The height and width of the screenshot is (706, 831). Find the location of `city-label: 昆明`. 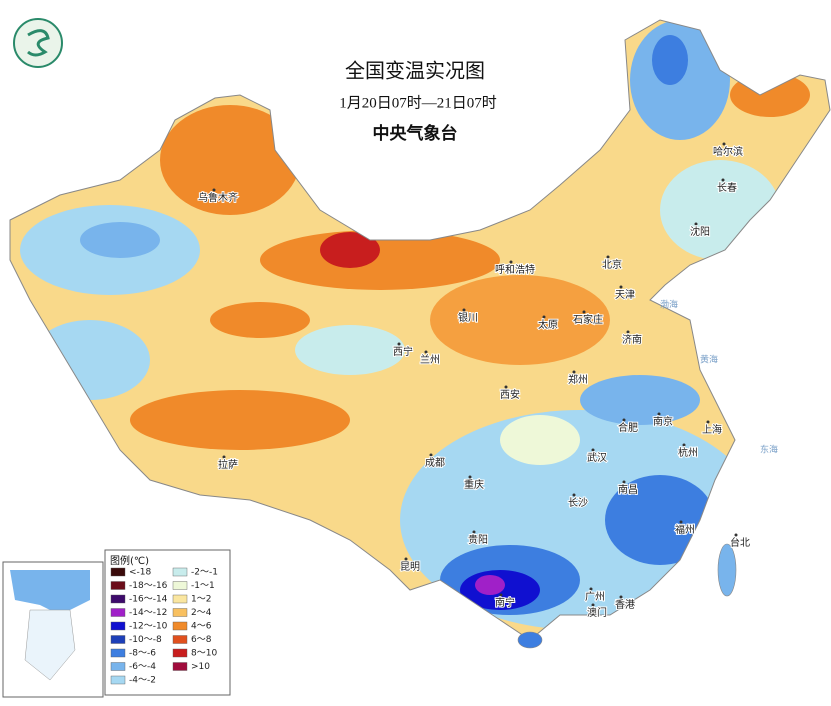

city-label: 昆明 is located at coordinates (410, 567).